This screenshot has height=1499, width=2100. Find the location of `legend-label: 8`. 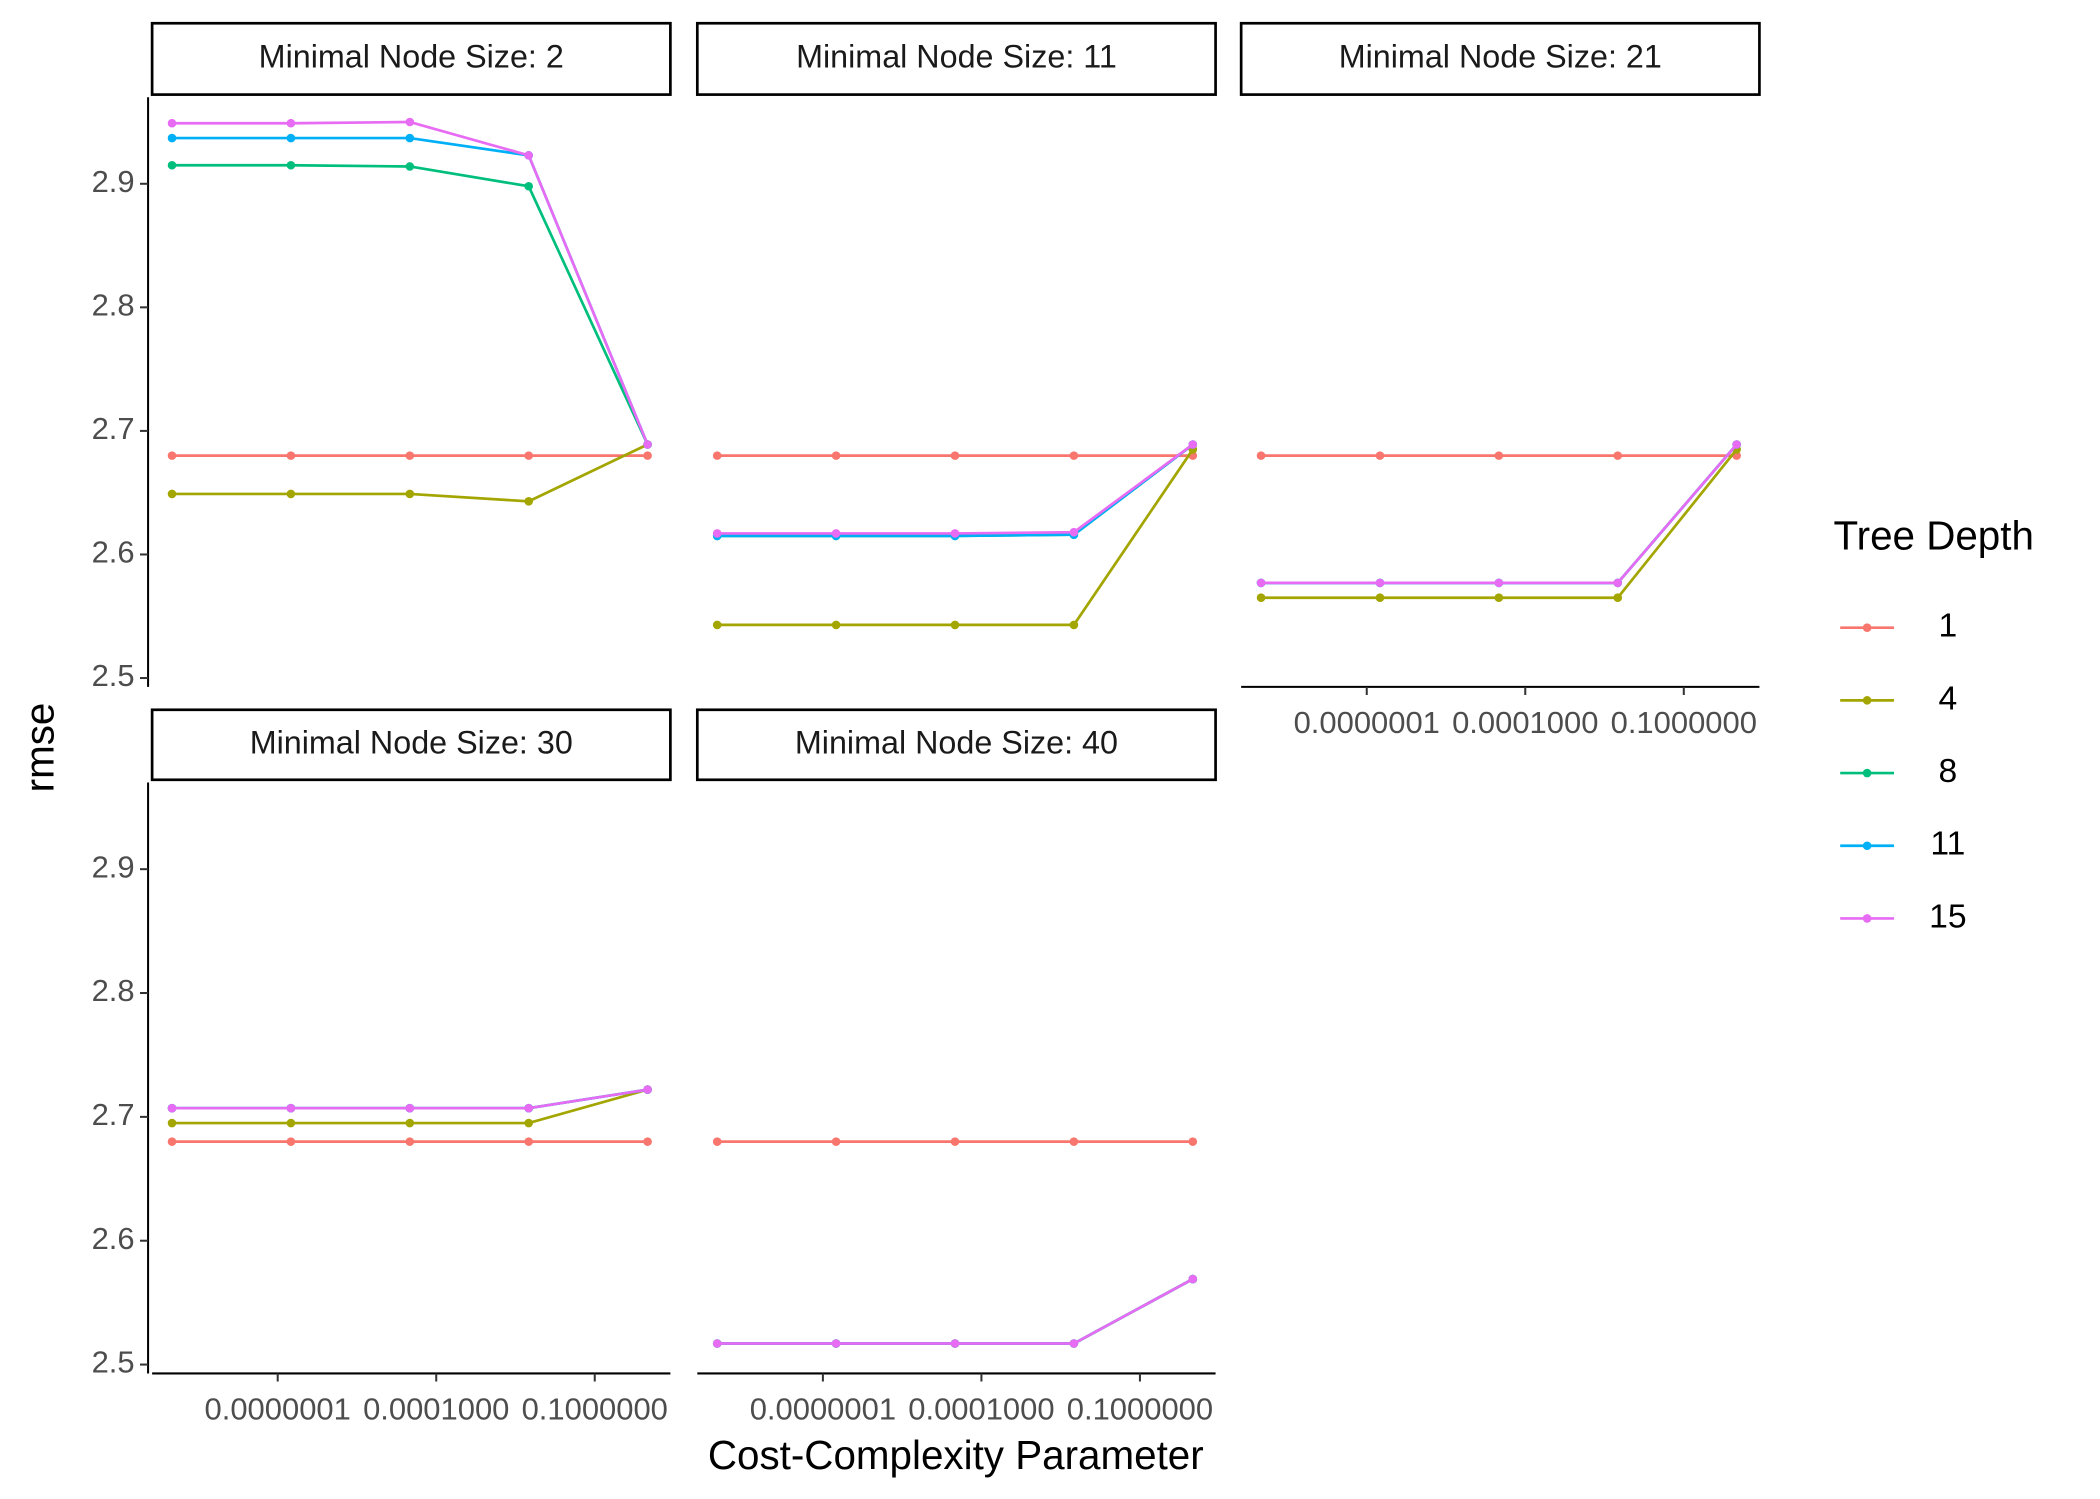

legend-label: 8 is located at coordinates (1948, 771).